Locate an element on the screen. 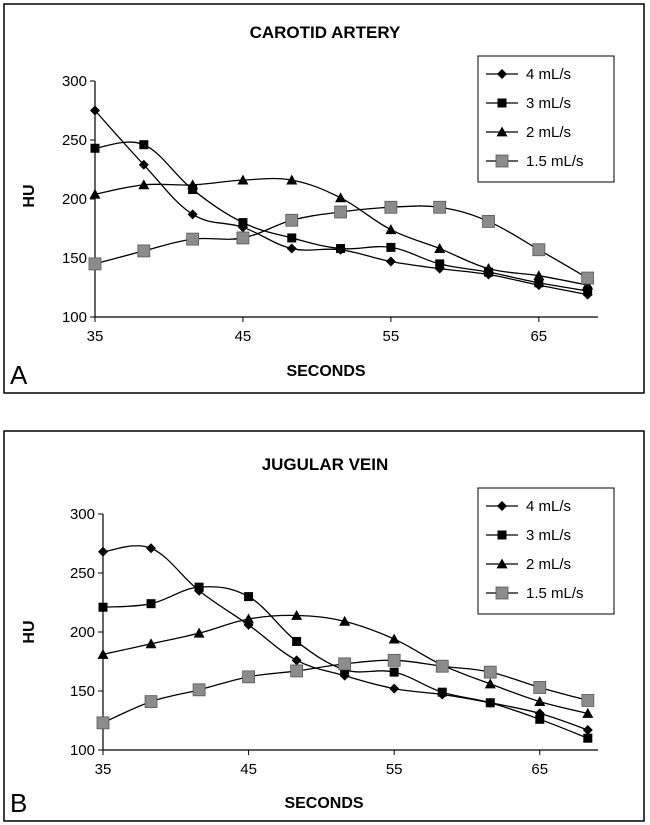 This screenshot has width=650, height=825. y-axis-label: HU is located at coordinates (29, 631).